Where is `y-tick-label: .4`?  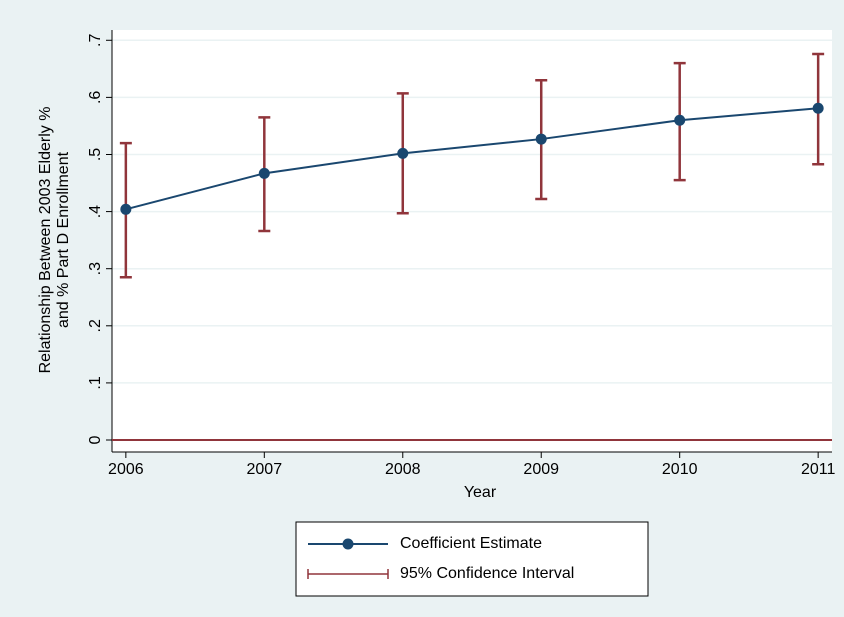 y-tick-label: .4 is located at coordinates (95, 211).